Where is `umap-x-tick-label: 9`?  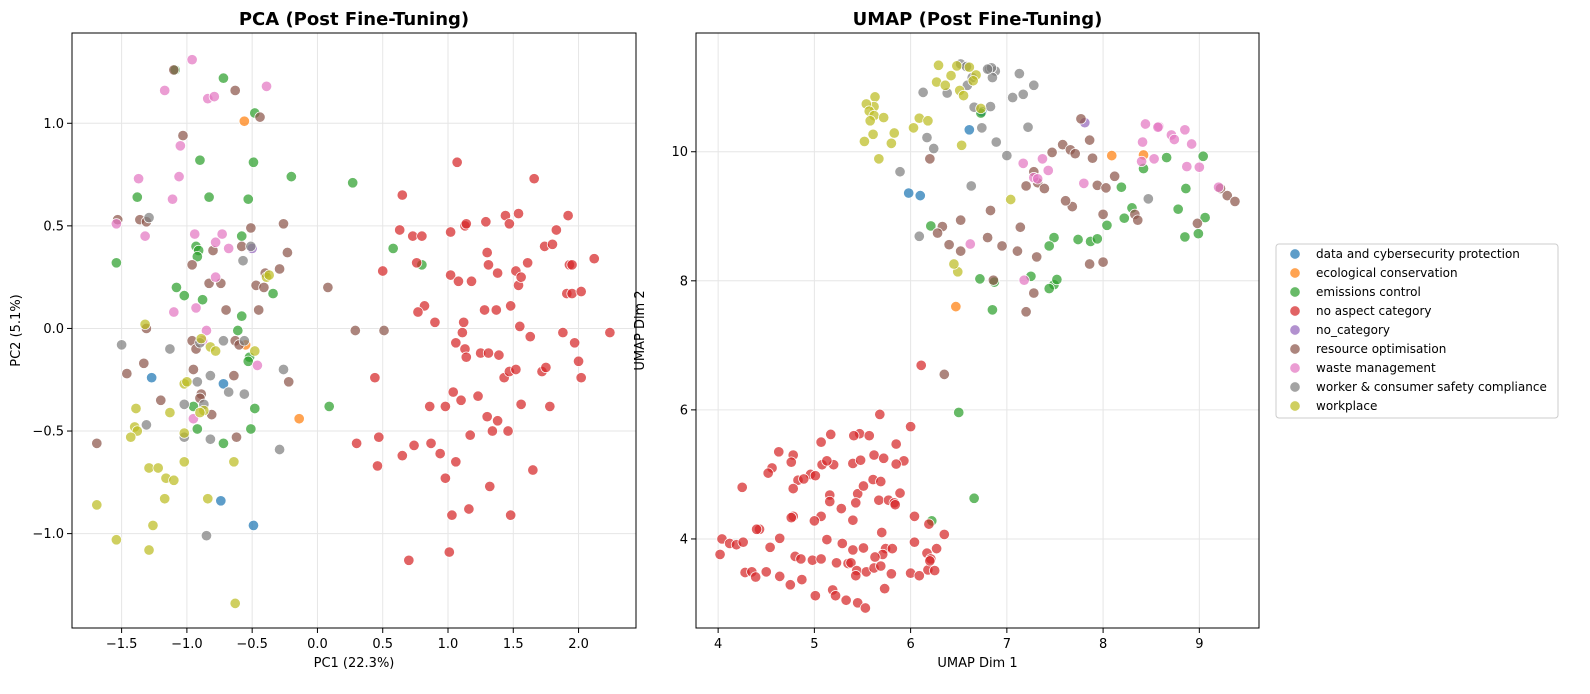
umap-x-tick-label: 9 is located at coordinates (1199, 644).